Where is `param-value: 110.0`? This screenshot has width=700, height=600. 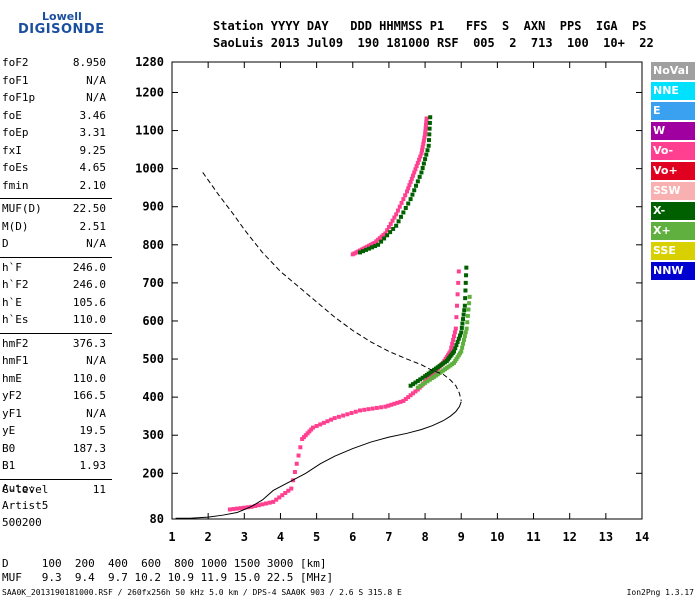 param-value: 110.0 is located at coordinates (89, 319).